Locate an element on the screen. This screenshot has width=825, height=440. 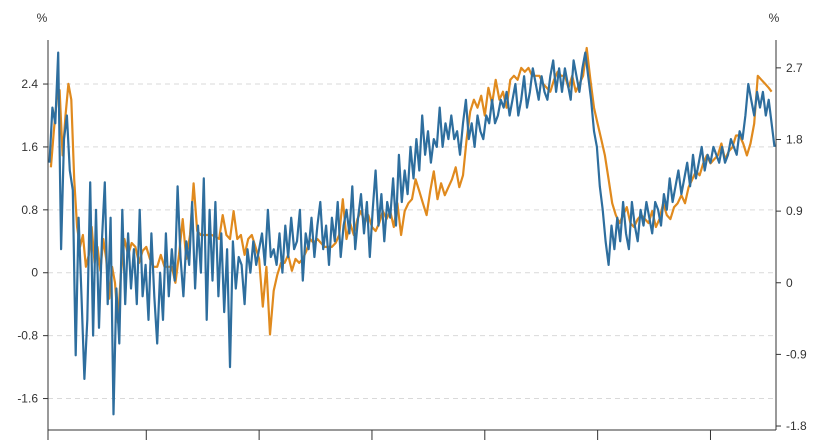
left-tick-label: 0 is located at coordinates (34, 273).